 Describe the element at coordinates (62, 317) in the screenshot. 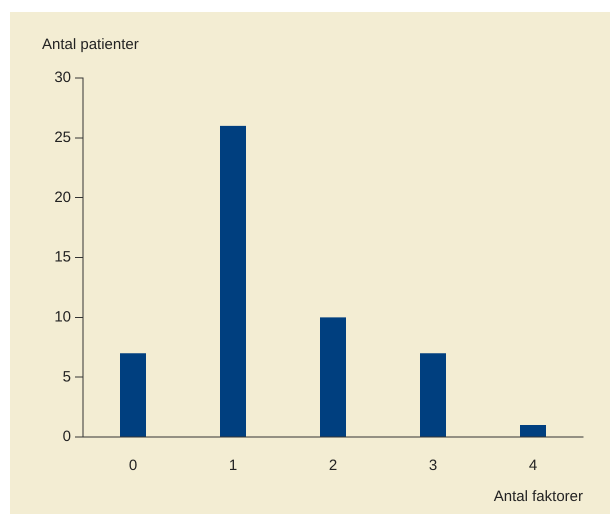

I see `y-tick-label: 10` at that location.